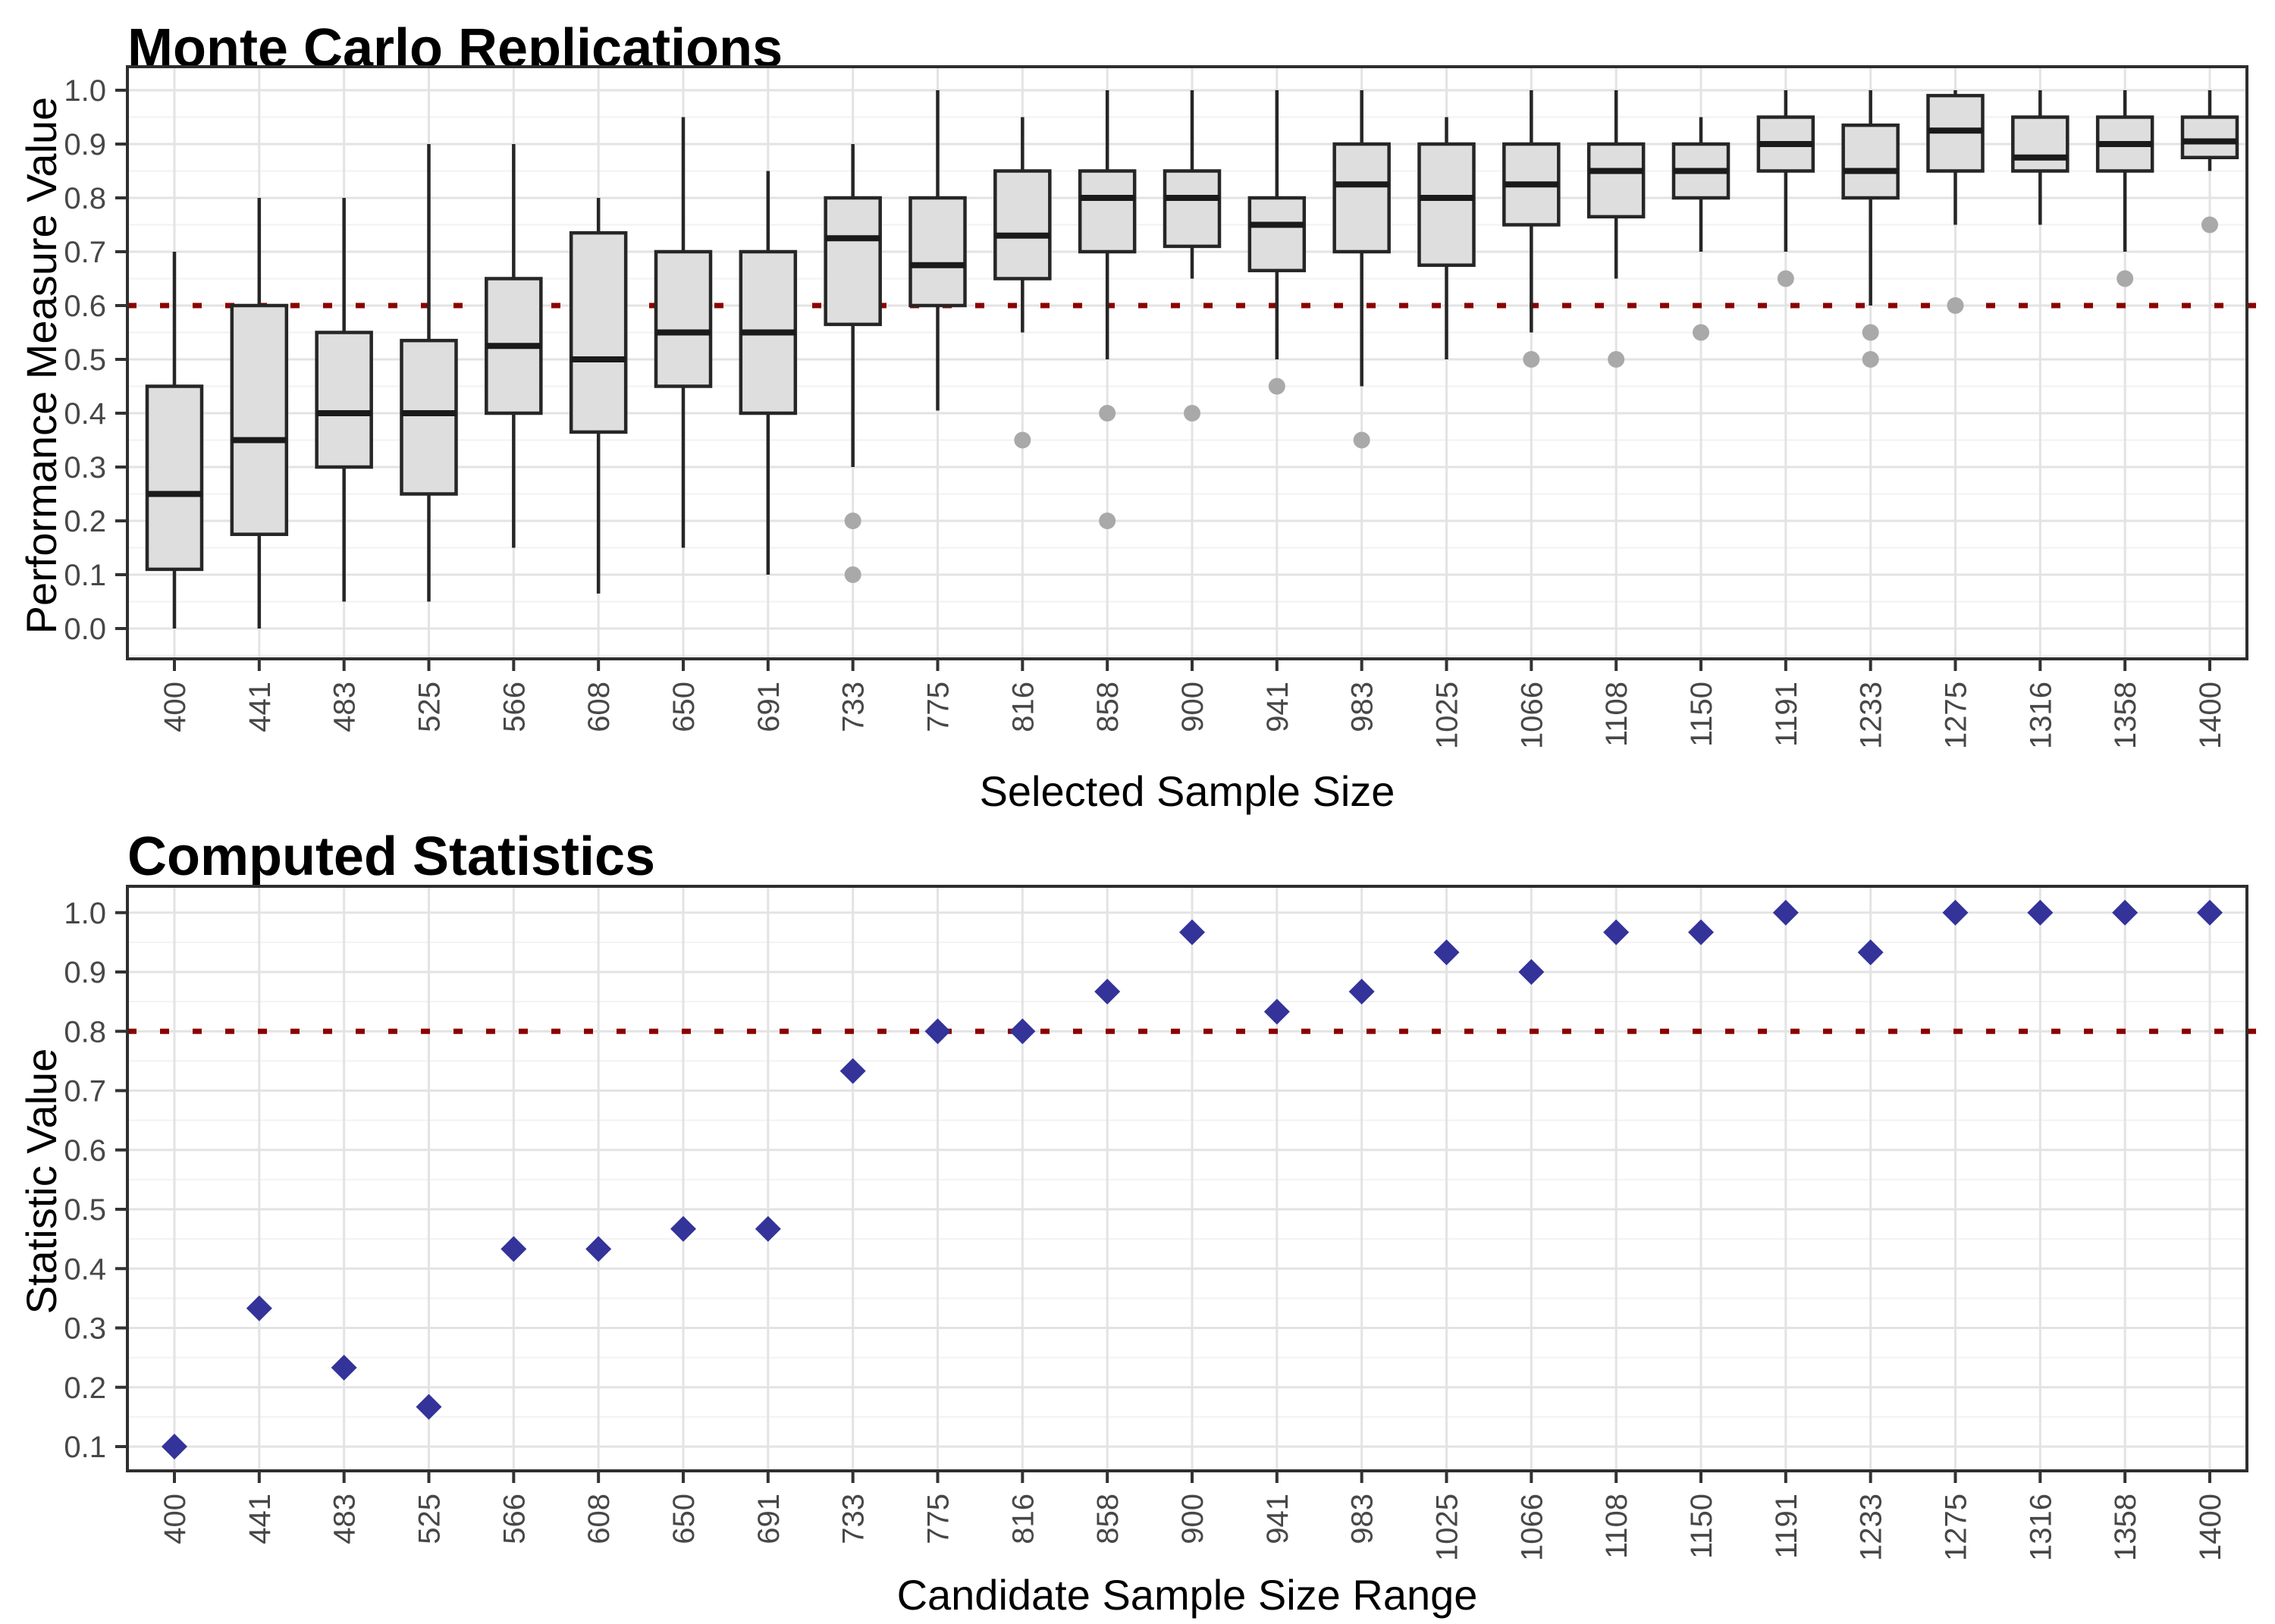  Describe the element at coordinates (430, 1519) in the screenshot. I see `x-tick-label: 525` at that location.